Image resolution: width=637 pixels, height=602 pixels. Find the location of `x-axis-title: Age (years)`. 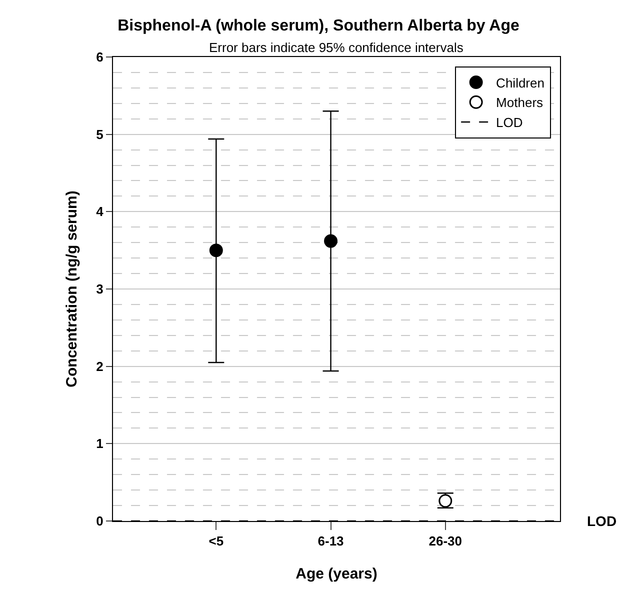

x-axis-title: Age (years) is located at coordinates (337, 574).